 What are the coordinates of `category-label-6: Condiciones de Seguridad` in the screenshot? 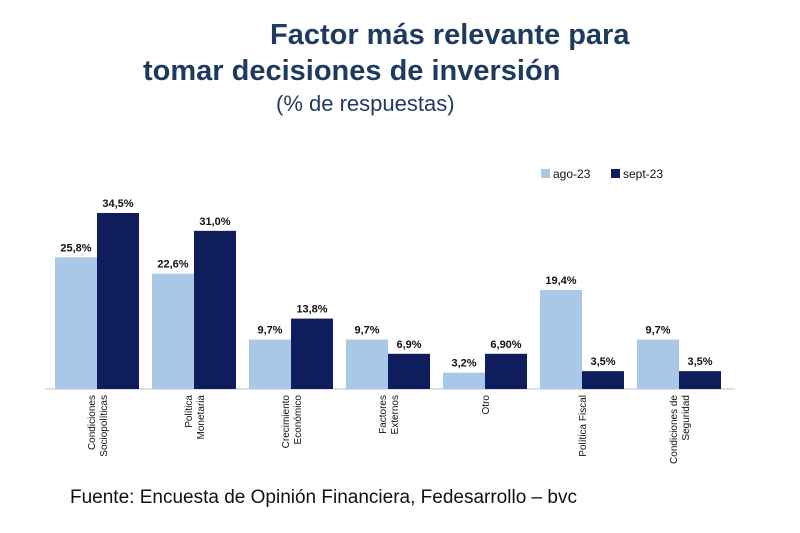 It's located at (680, 429).